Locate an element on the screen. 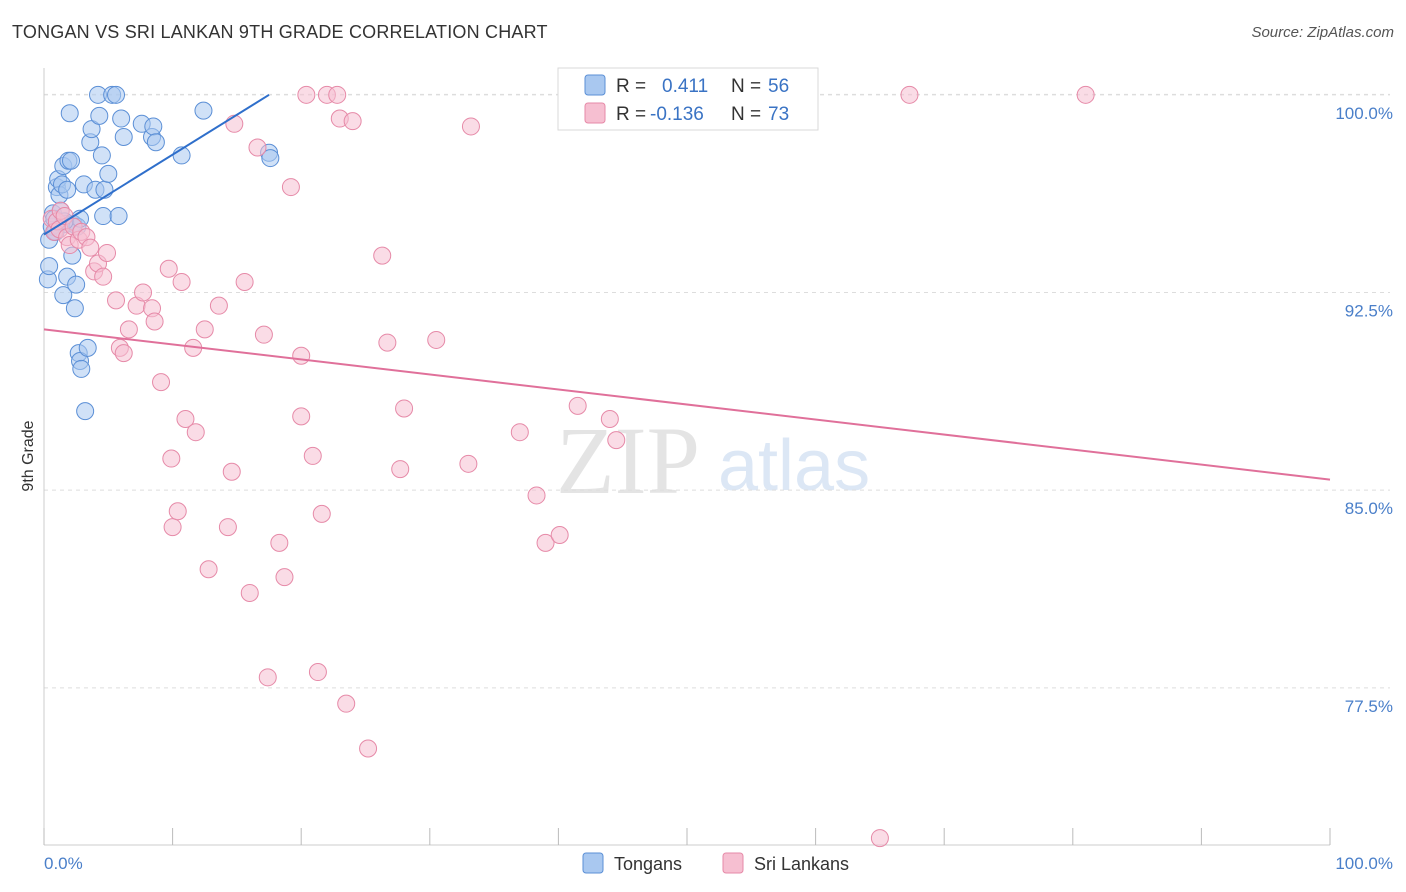 The image size is (1406, 892). bottom-legend-label-srilankans: Sri Lankans is located at coordinates (801, 864).